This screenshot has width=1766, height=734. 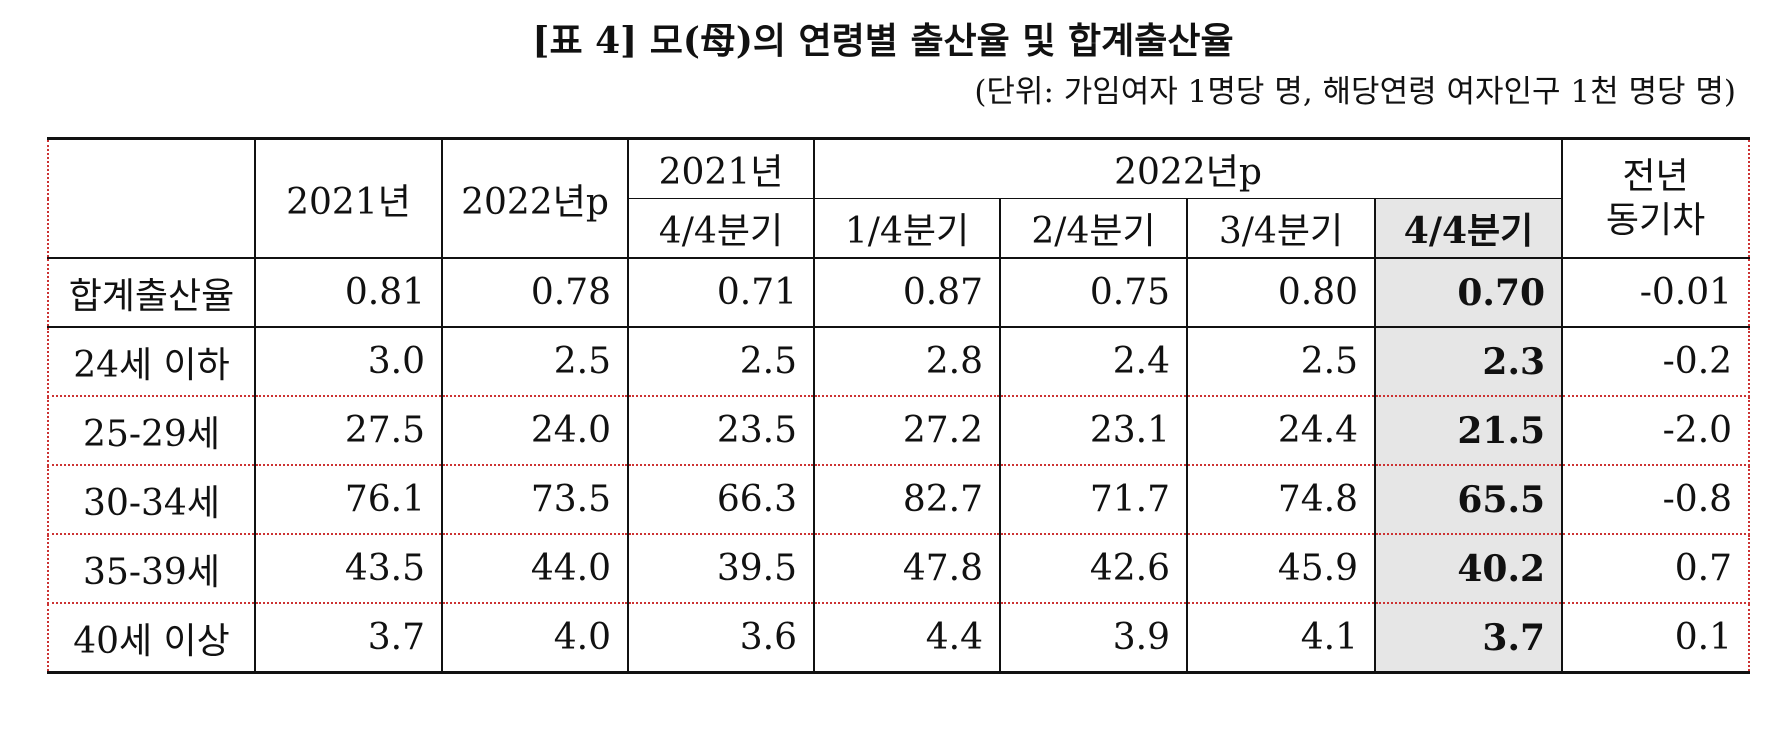 I want to click on value-cell: 43.5, so click(x=348, y=569).